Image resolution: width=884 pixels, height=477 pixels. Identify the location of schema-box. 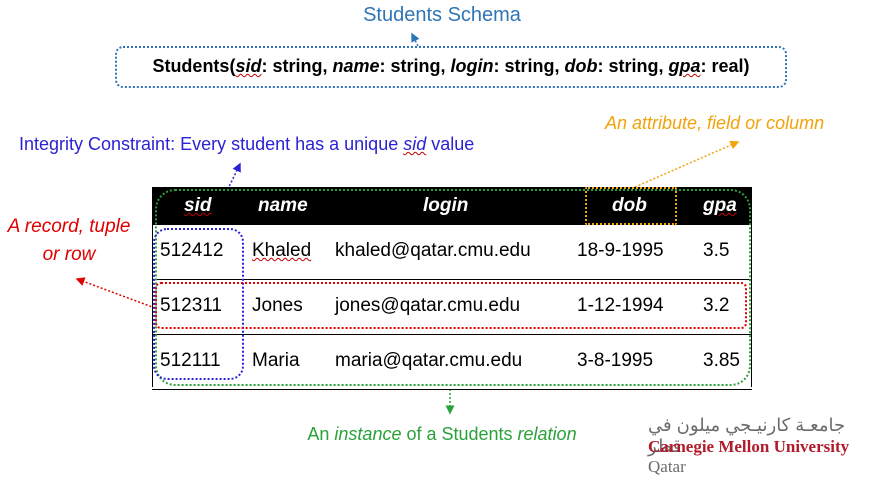
(451, 67).